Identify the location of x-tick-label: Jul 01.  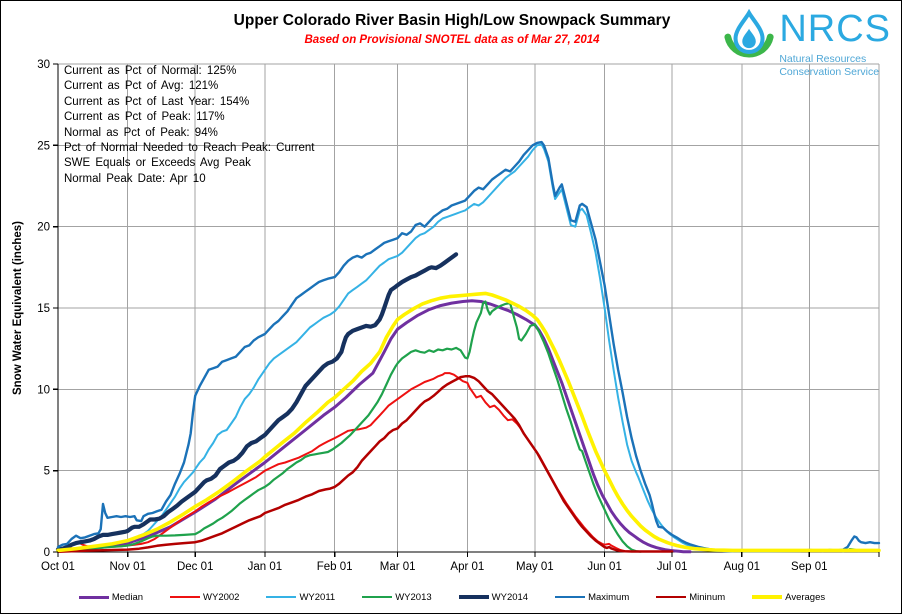
(672, 567).